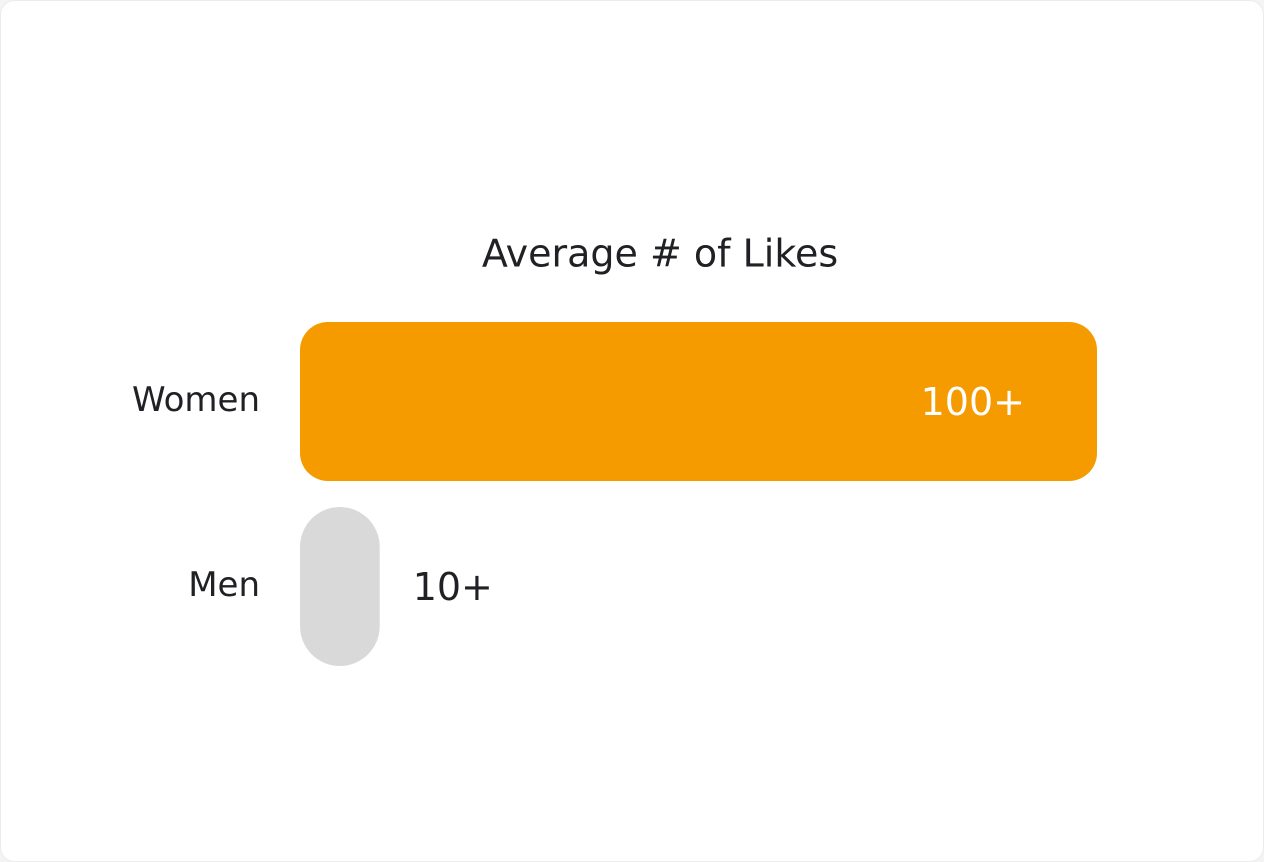 The height and width of the screenshot is (862, 1264). What do you see at coordinates (196, 400) in the screenshot?
I see `category-label: Women` at bounding box center [196, 400].